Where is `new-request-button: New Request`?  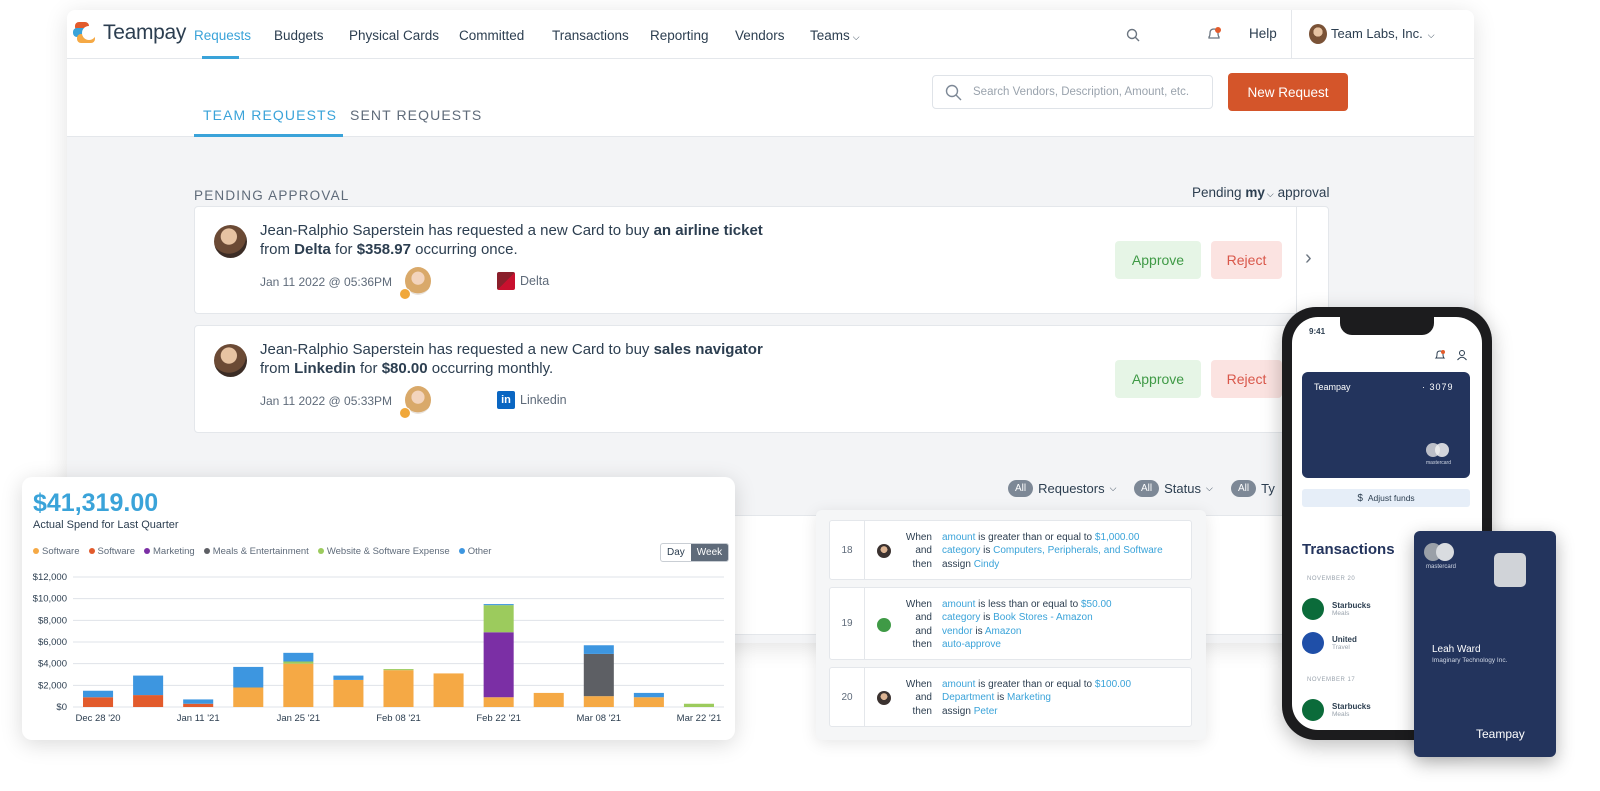
new-request-button: New Request is located at coordinates (1288, 92).